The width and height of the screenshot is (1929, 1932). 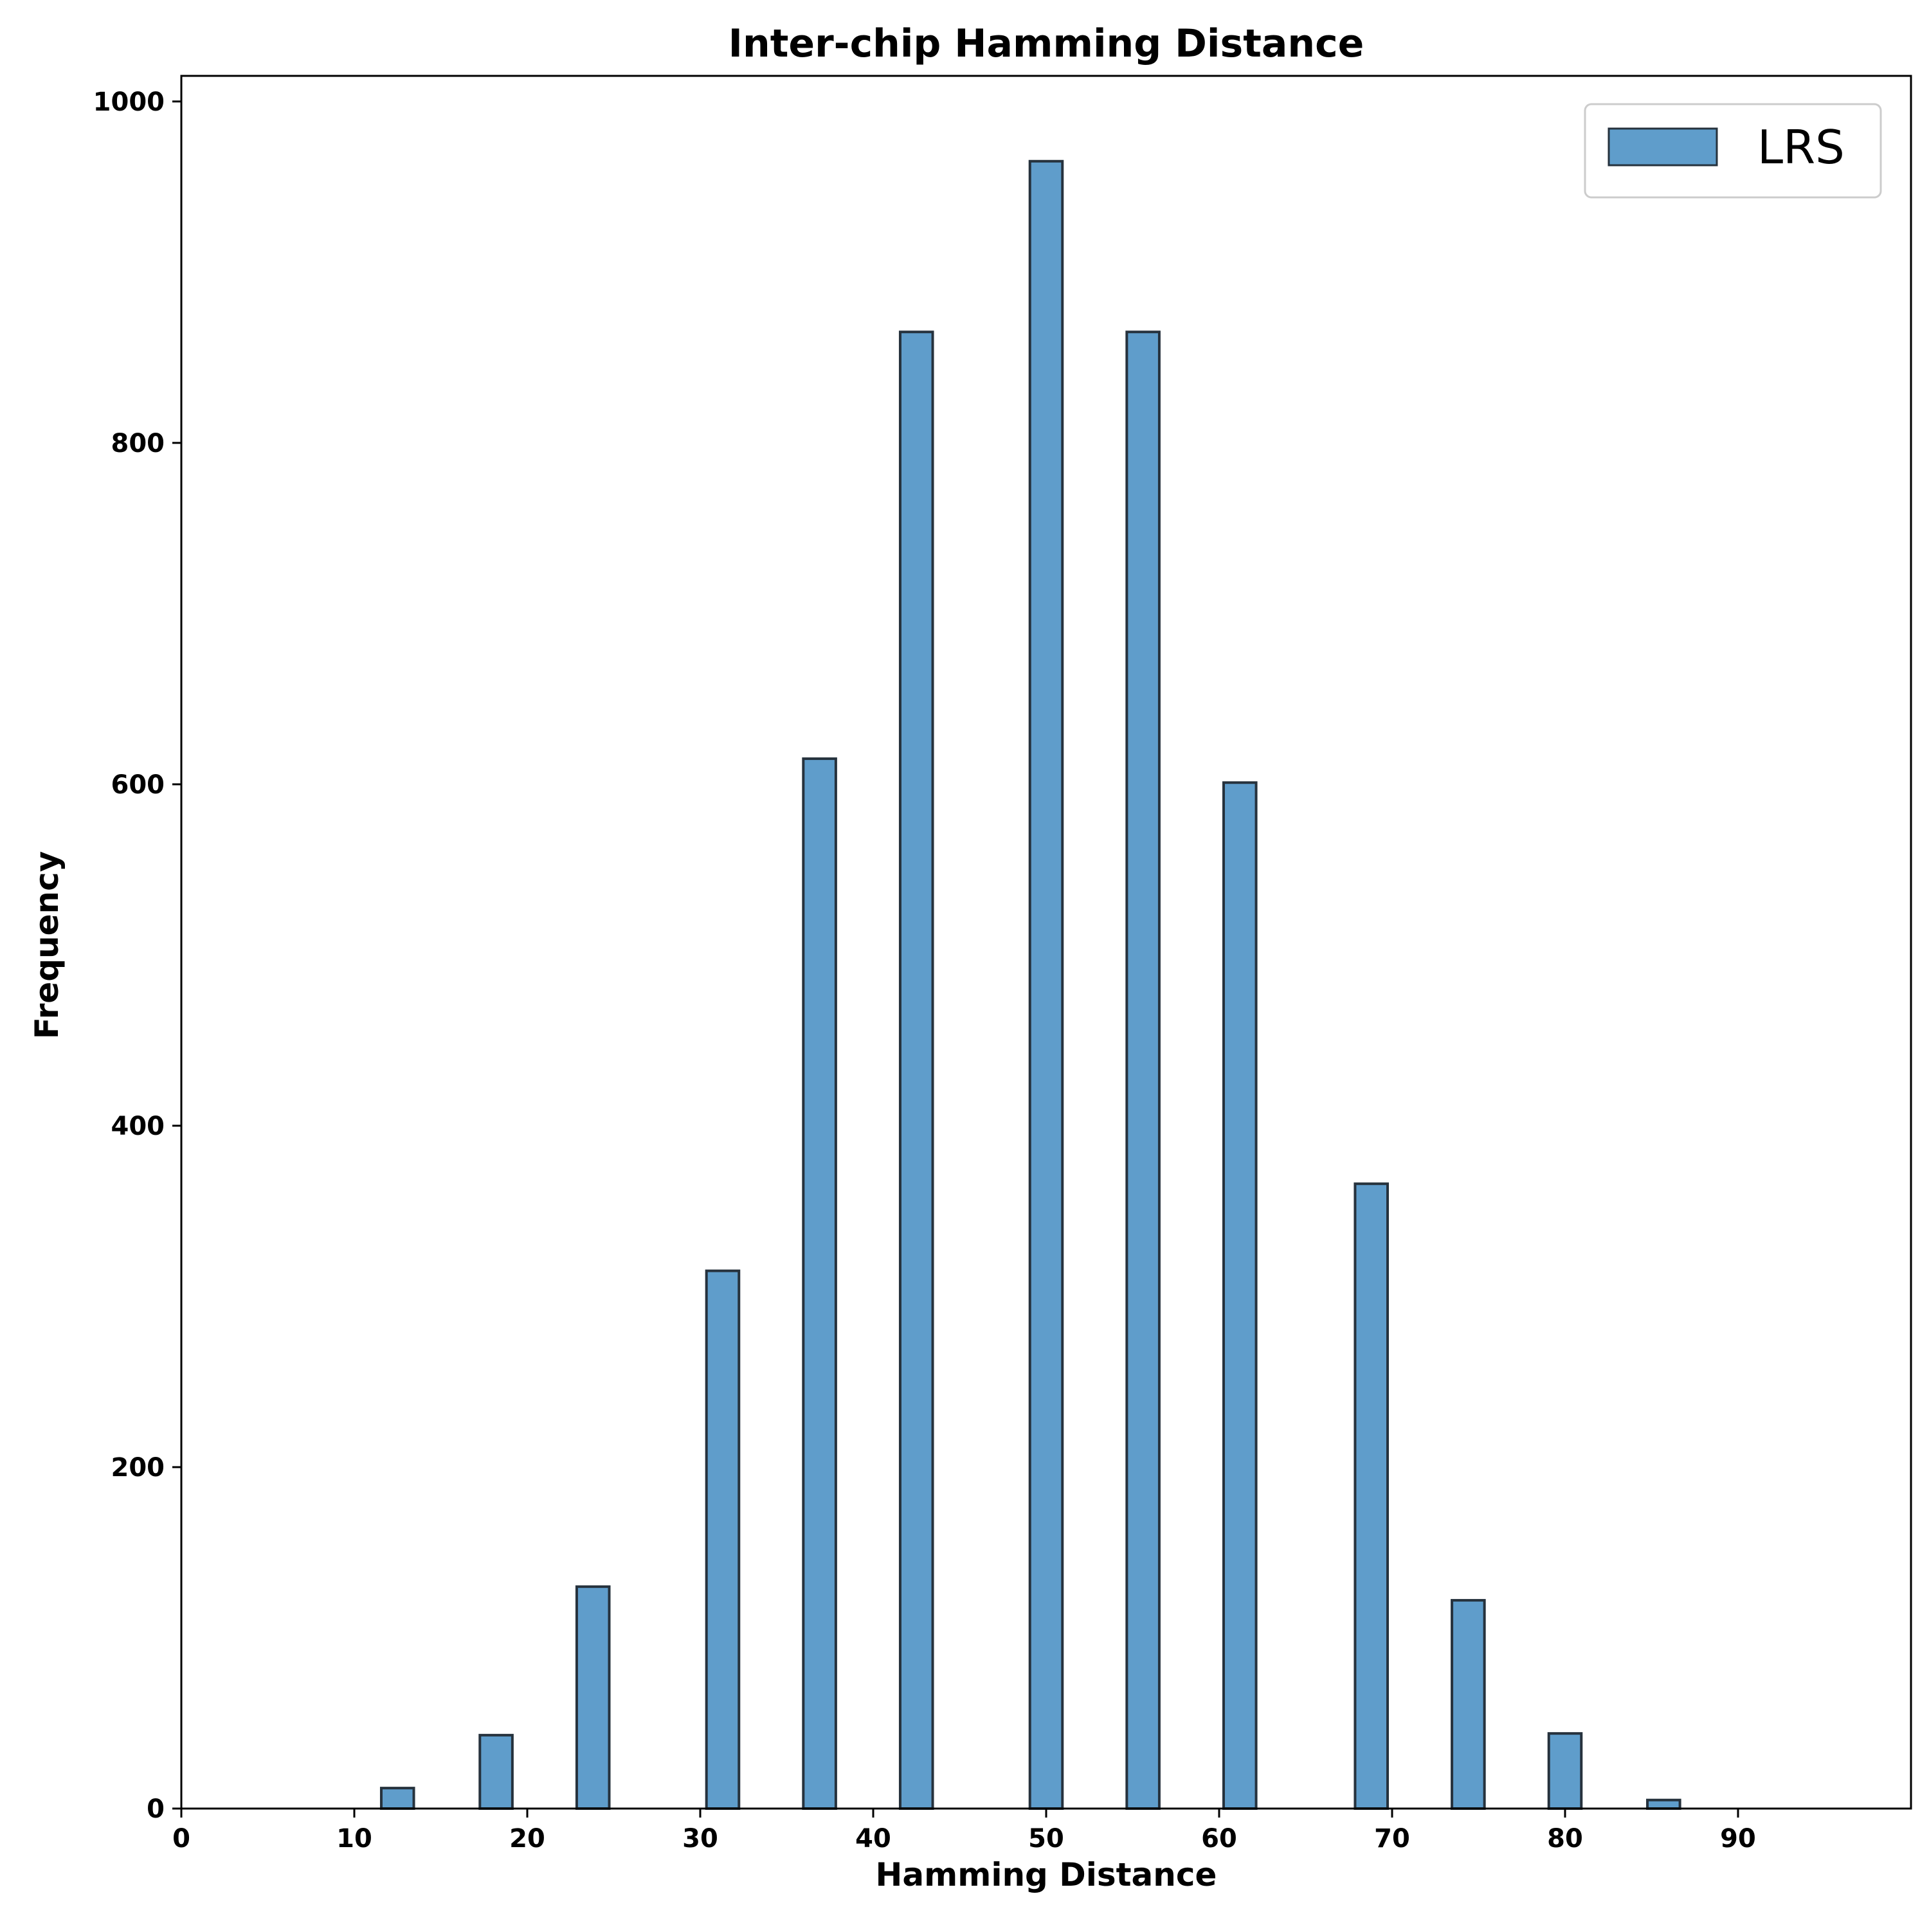 I want to click on x-tick-label: 30, so click(x=700, y=1839).